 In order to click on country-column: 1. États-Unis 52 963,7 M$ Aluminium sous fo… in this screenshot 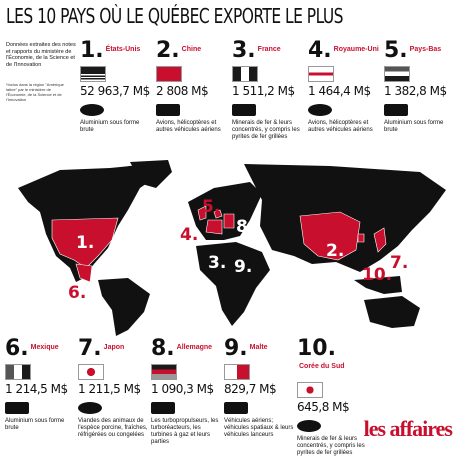, I will do `click(116, 86)`.